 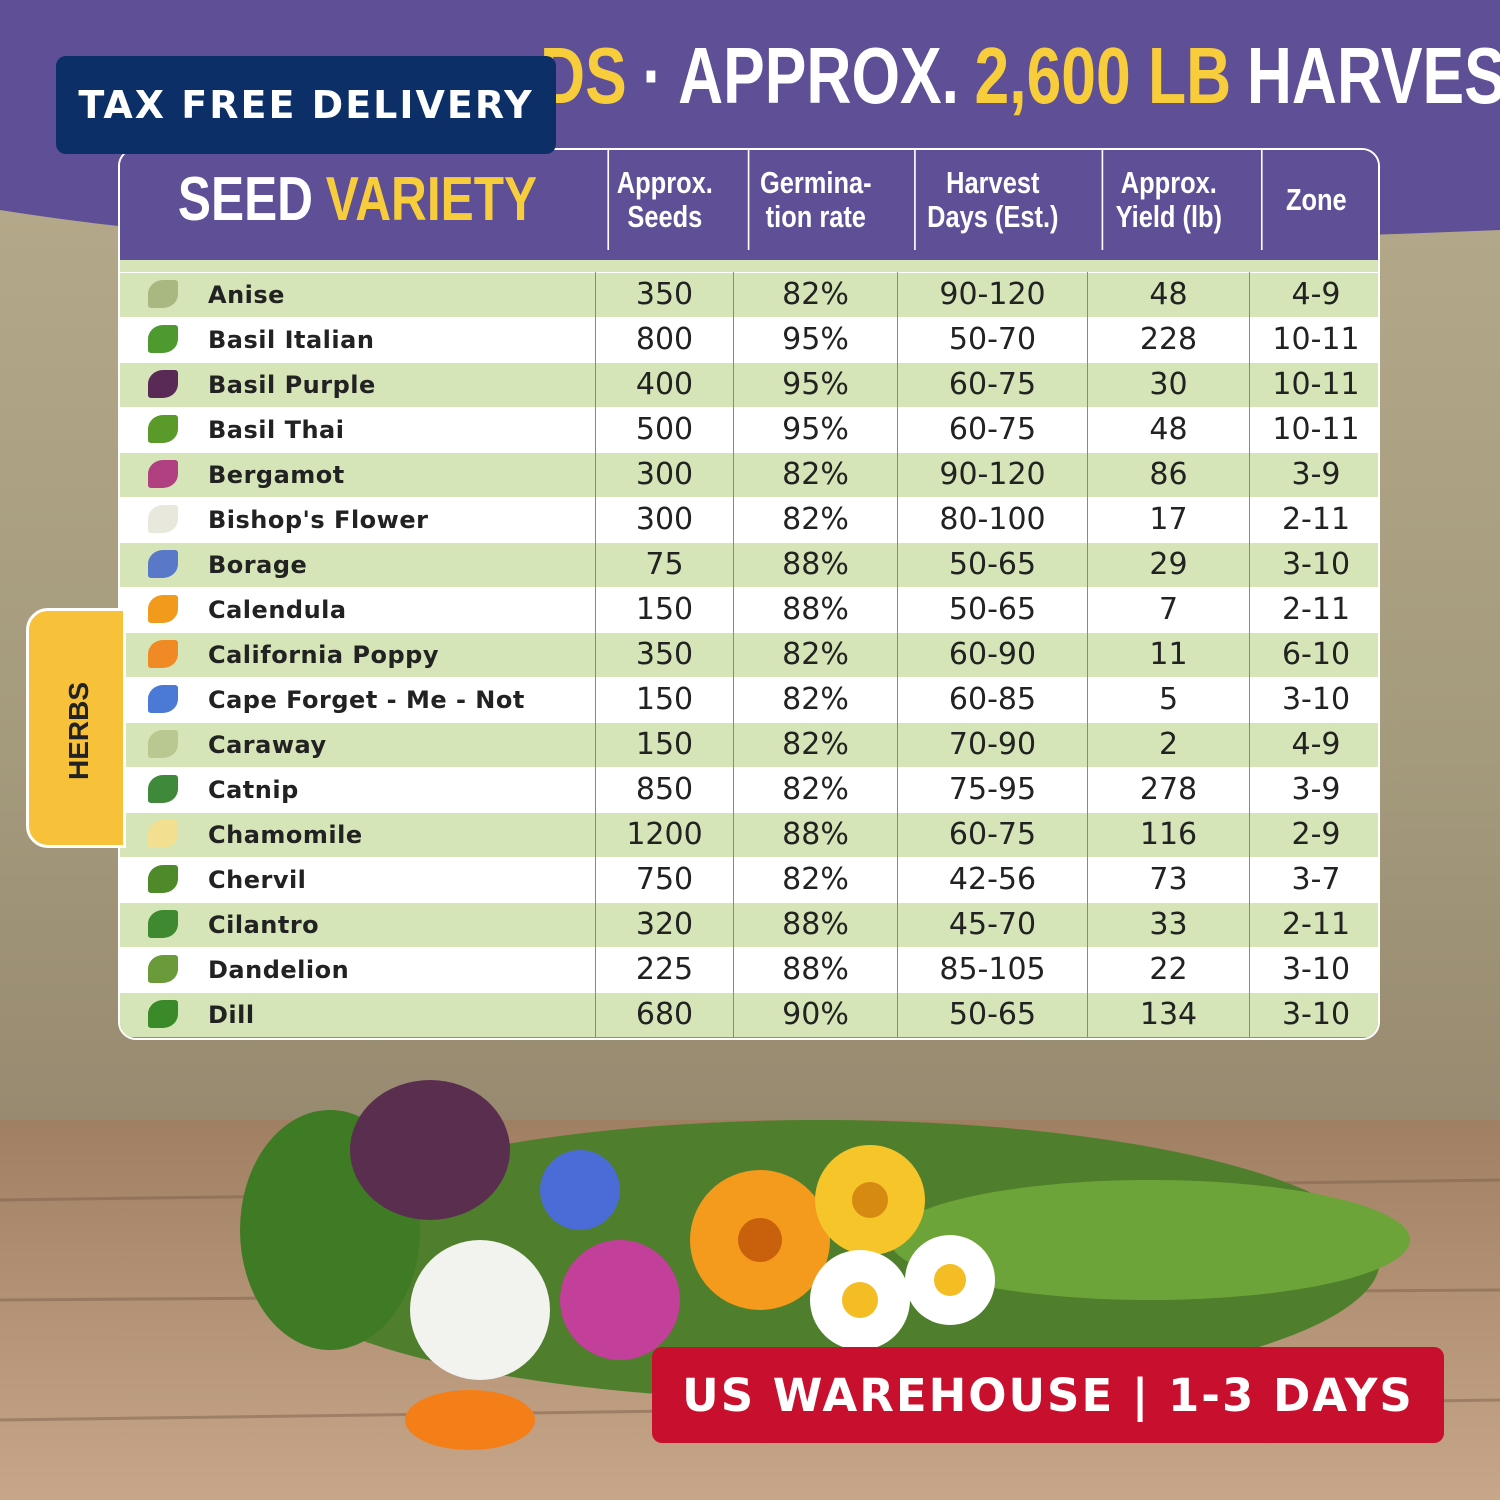 What do you see at coordinates (800, 75) in the screenshot?
I see `headline-part: · APPROX.` at bounding box center [800, 75].